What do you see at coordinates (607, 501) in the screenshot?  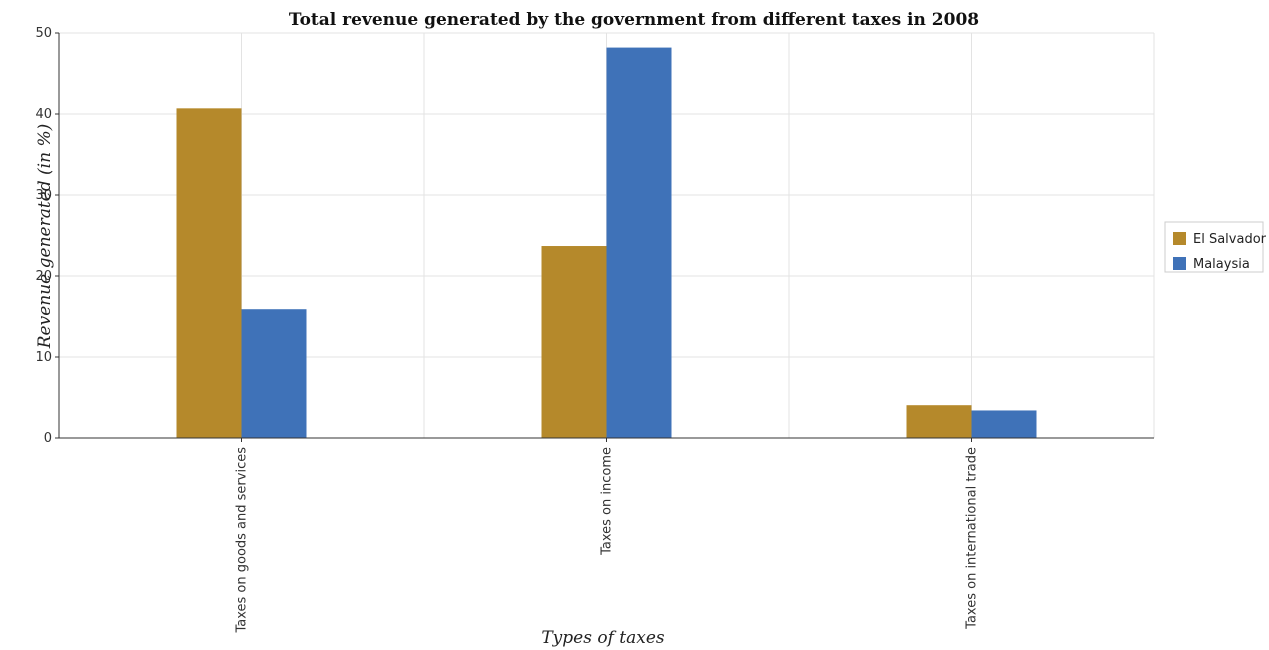 I see `x-tick-label: Taxes on income` at bounding box center [607, 501].